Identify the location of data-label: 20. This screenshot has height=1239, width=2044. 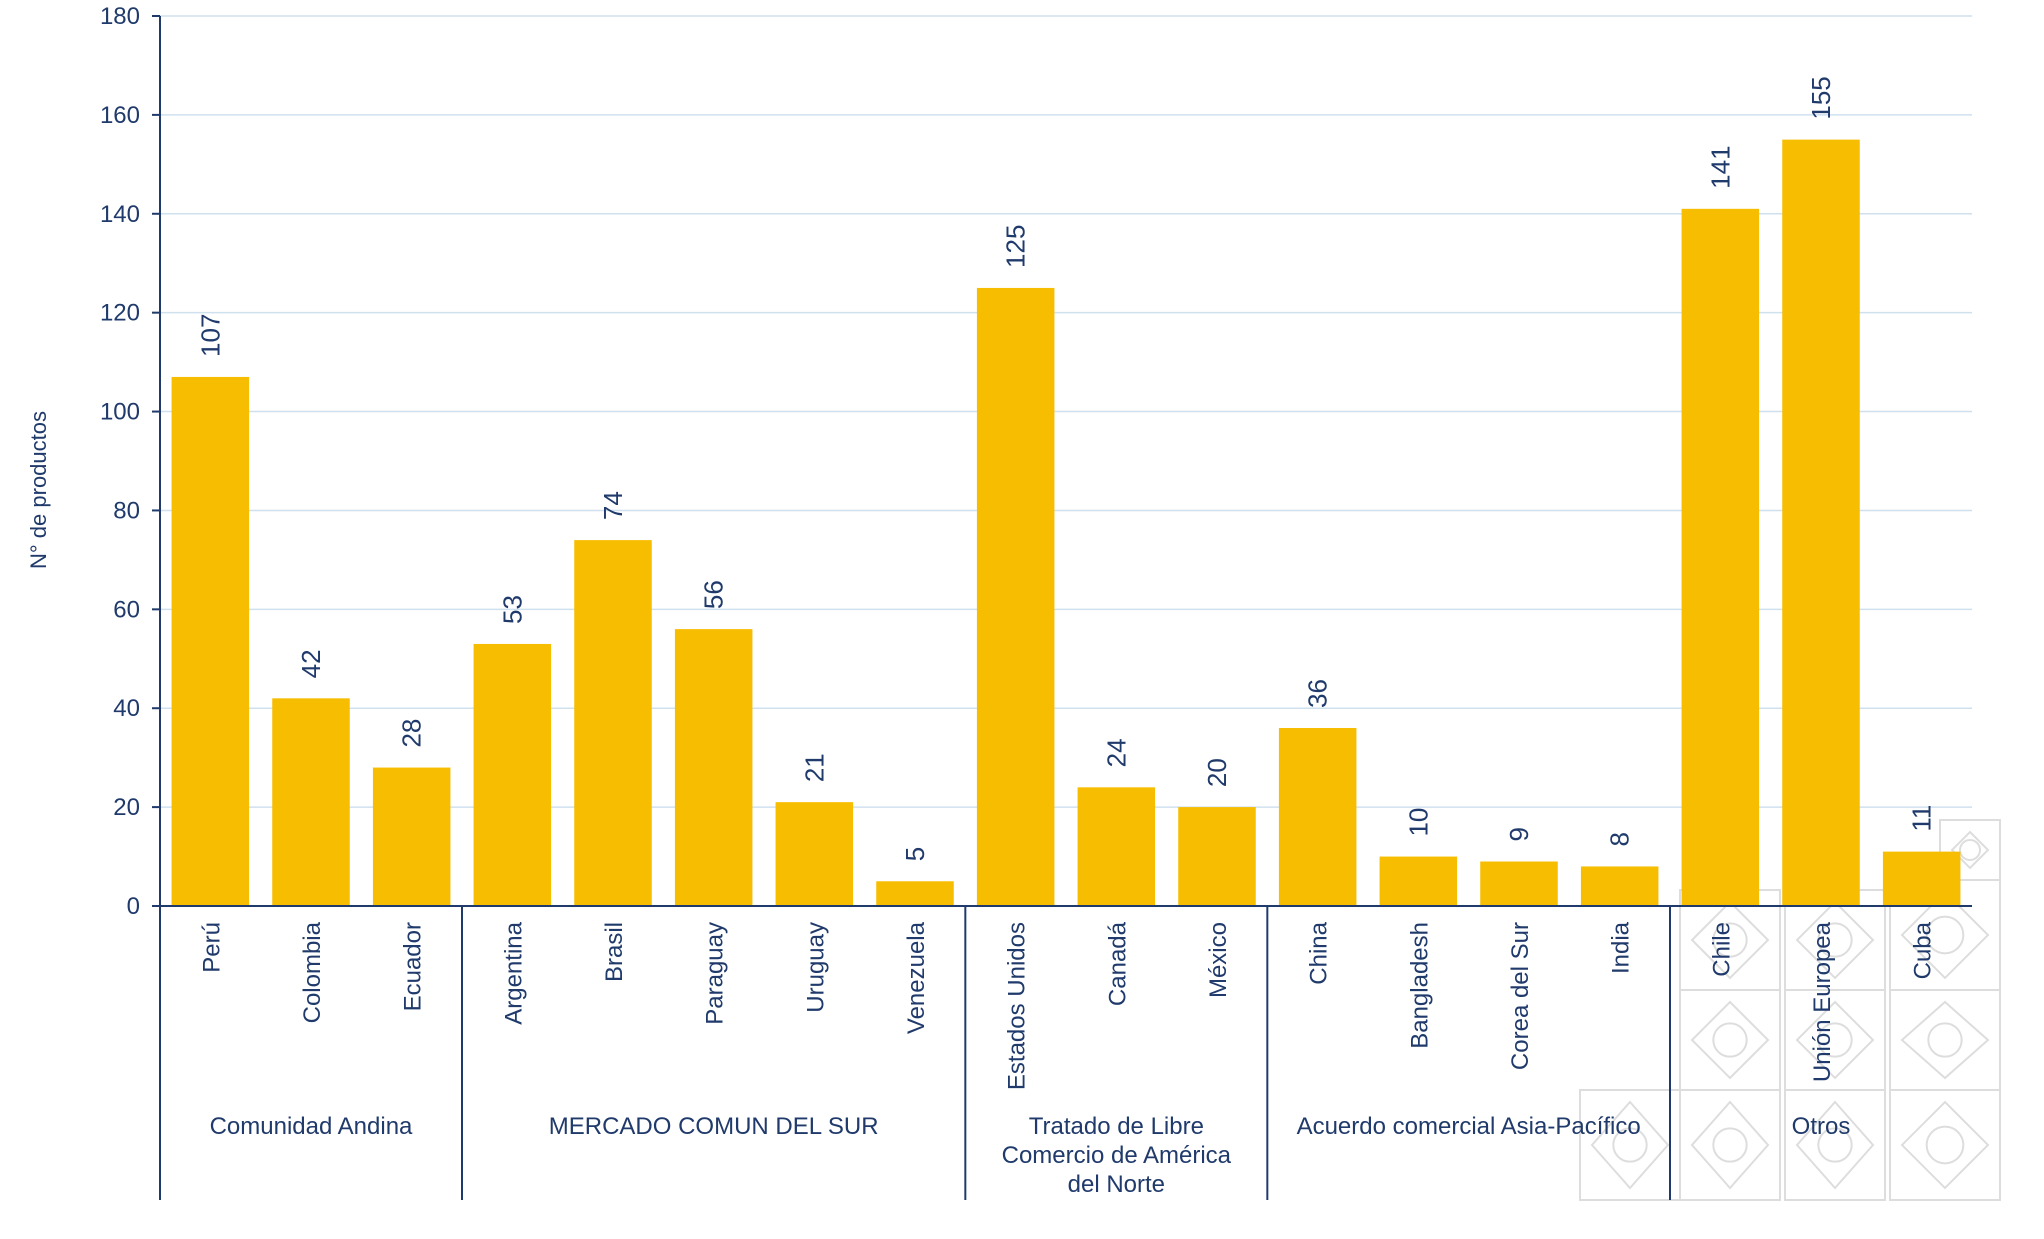
(1217, 772).